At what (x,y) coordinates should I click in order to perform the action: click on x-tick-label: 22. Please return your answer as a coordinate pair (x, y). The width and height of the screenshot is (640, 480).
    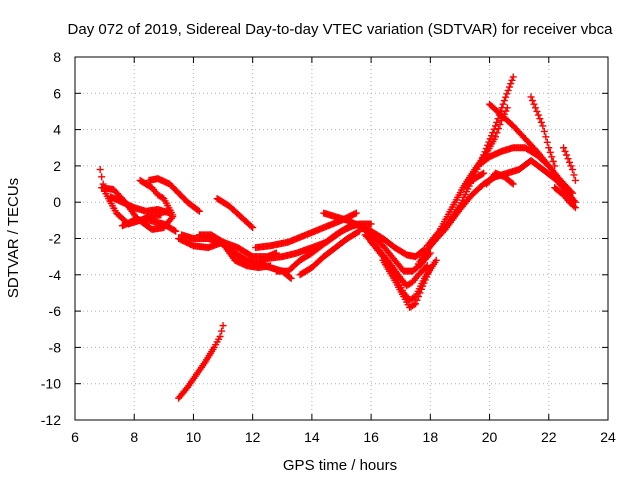
    Looking at the image, I should click on (549, 437).